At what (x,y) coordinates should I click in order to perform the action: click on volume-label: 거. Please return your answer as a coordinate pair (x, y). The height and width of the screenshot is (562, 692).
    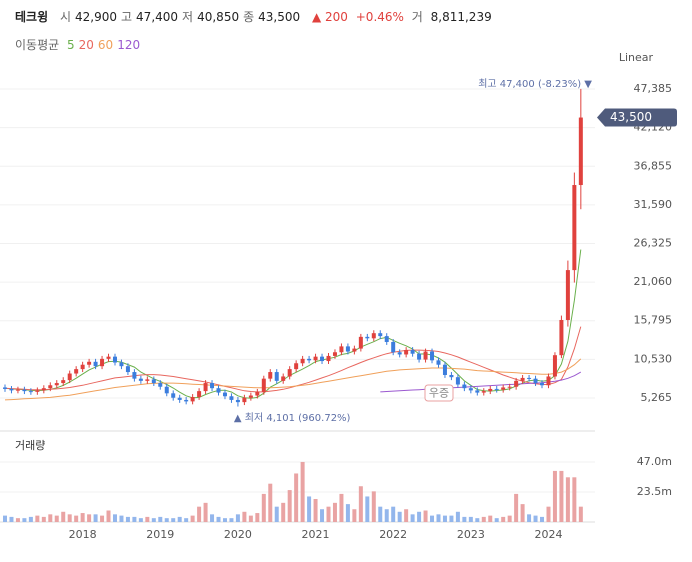
    Looking at the image, I should click on (417, 17).